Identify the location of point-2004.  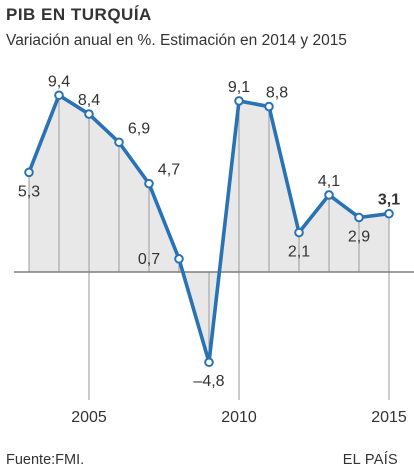
(59, 95).